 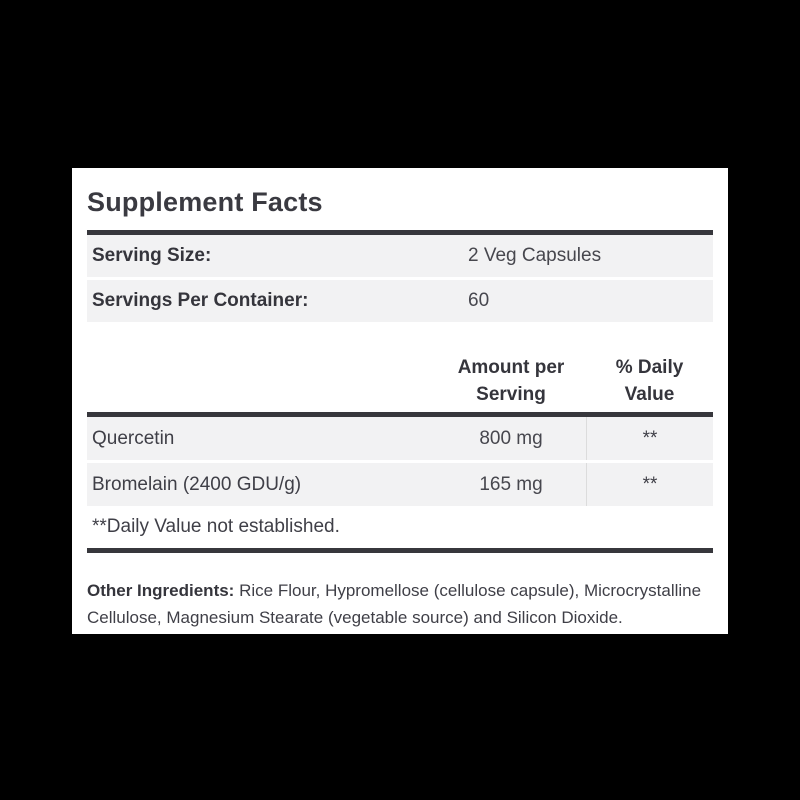 I want to click on serving-size-row: Serving Size: 2 Veg Capsules, so click(x=400, y=256).